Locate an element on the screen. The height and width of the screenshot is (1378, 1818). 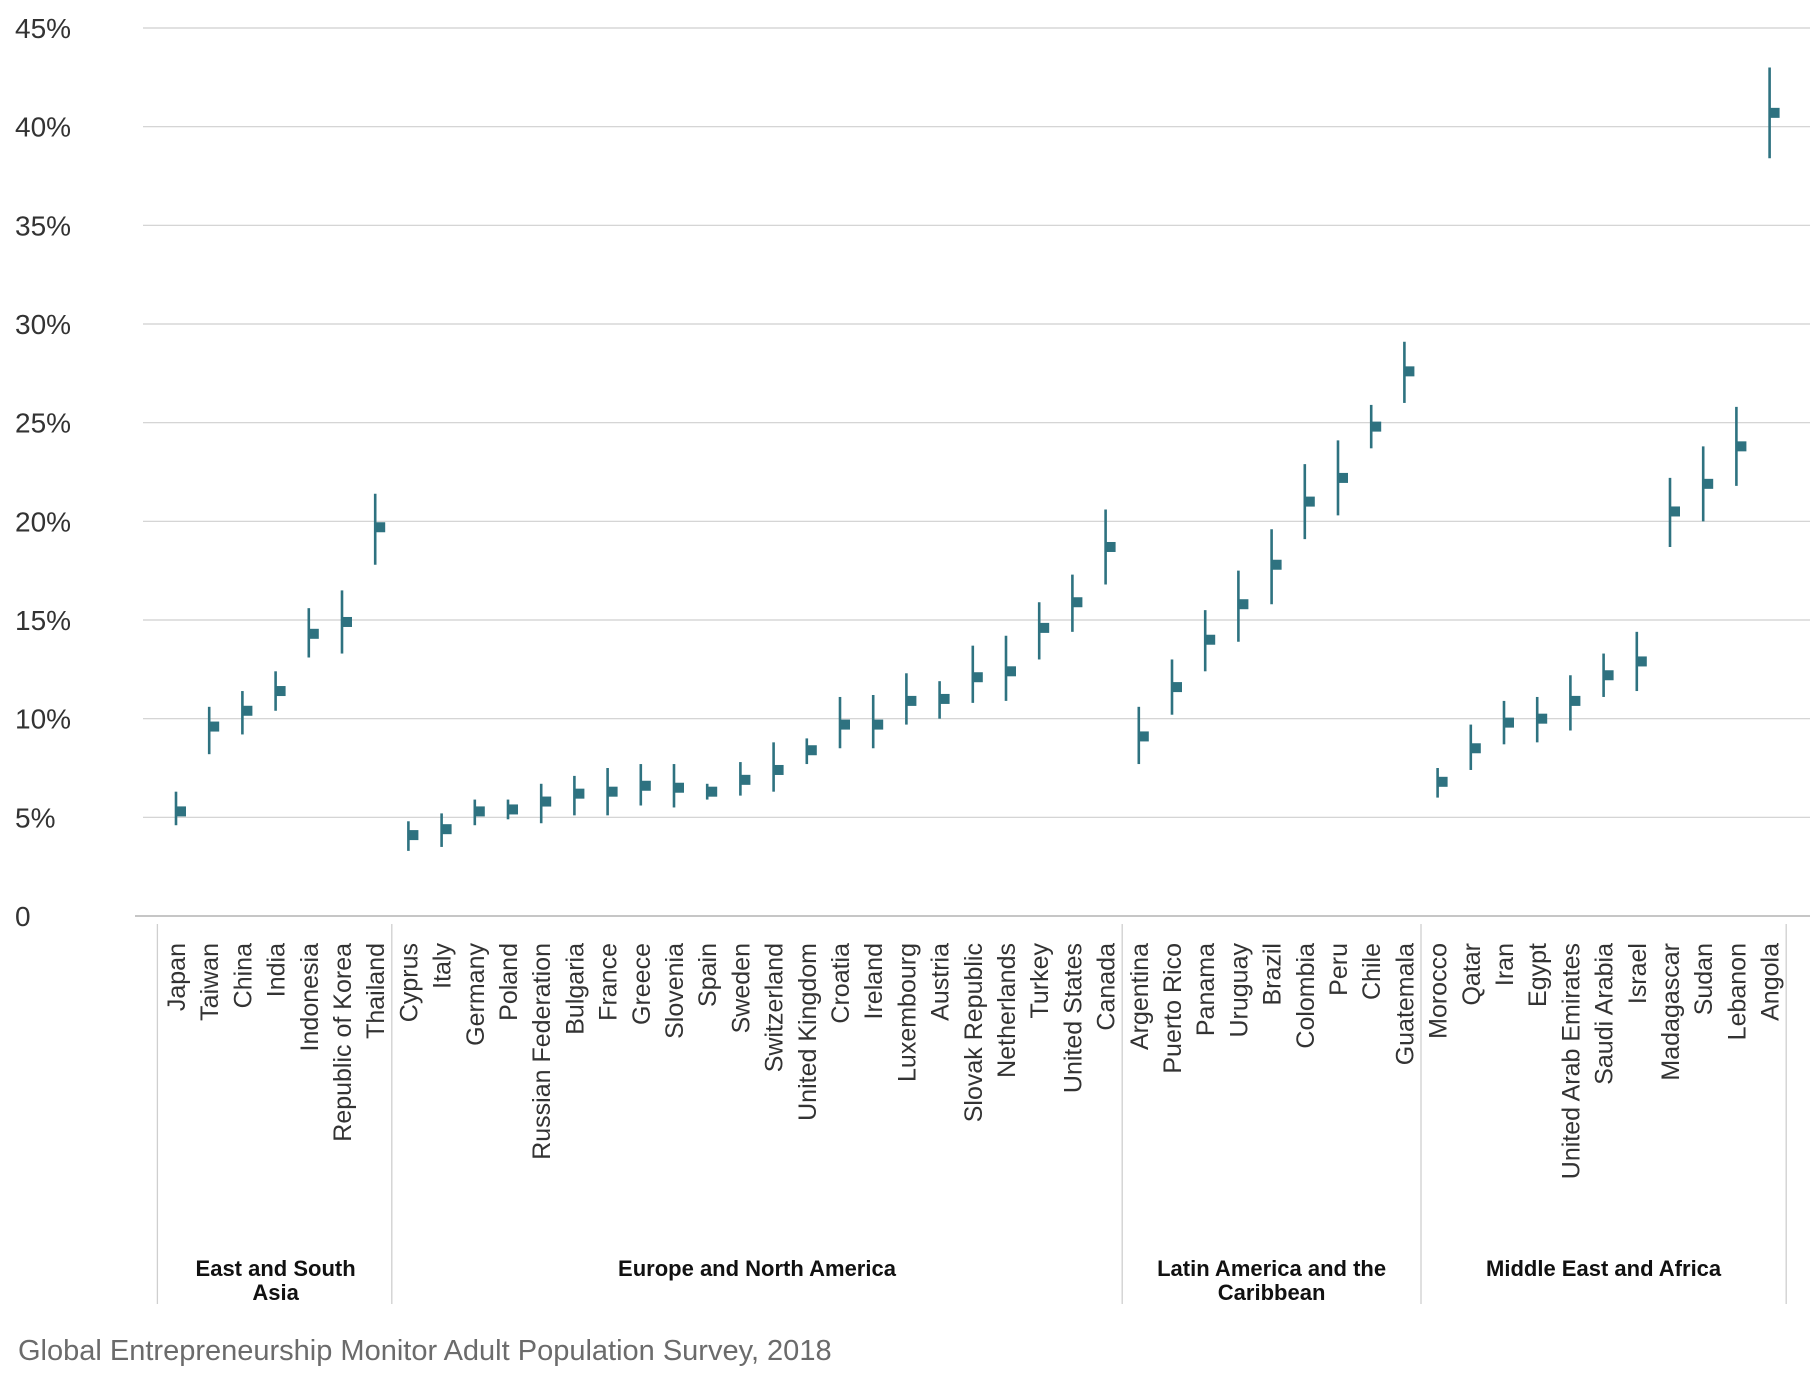
country-label: Peru is located at coordinates (1339, 969).